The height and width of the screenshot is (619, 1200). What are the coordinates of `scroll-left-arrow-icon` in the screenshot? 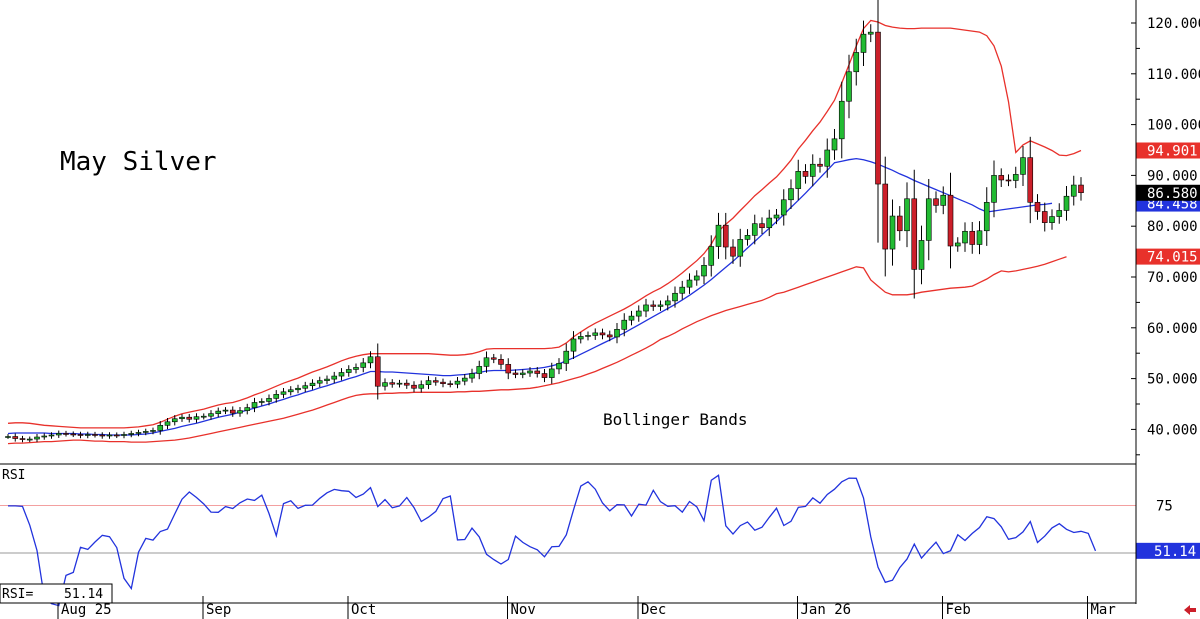 It's located at (1190, 610).